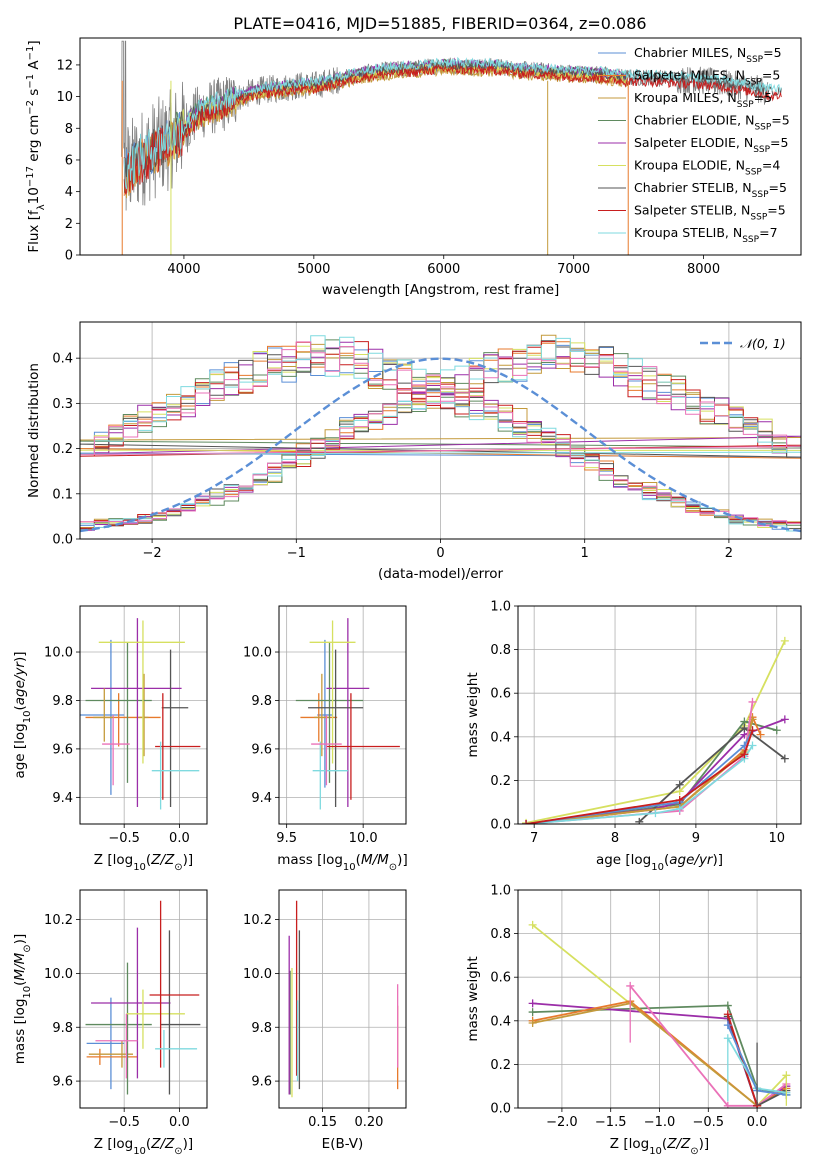 This screenshot has width=819, height=1170. I want to click on legend-series-name: Chabrier STELIB, so click(684, 187).